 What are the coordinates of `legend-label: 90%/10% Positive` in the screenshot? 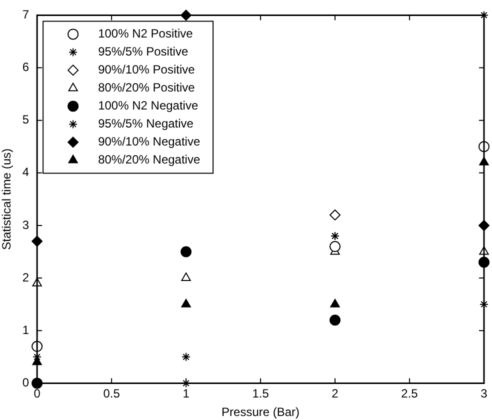 It's located at (147, 69).